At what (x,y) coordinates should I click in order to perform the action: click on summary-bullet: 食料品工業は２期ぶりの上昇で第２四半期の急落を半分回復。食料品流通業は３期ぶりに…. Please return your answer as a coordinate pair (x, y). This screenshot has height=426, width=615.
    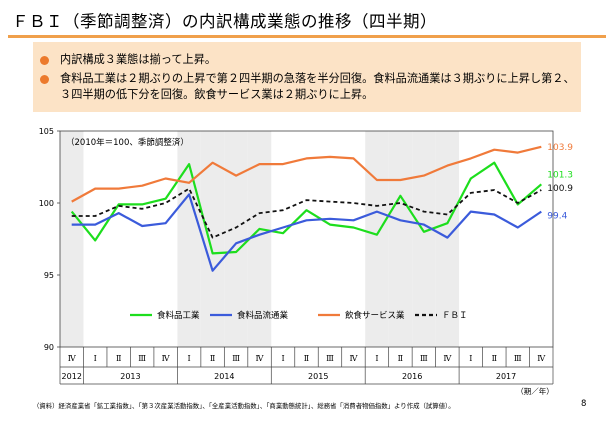
    Looking at the image, I should click on (310, 87).